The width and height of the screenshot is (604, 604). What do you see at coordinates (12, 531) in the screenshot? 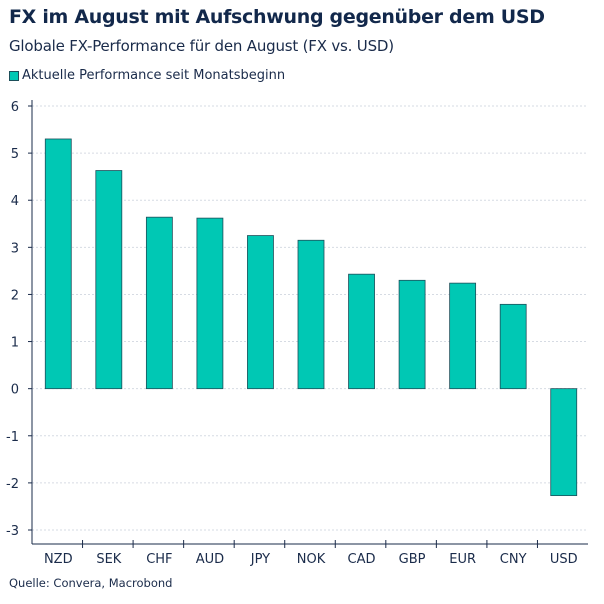
I see `y-tick-label: -3` at bounding box center [12, 531].